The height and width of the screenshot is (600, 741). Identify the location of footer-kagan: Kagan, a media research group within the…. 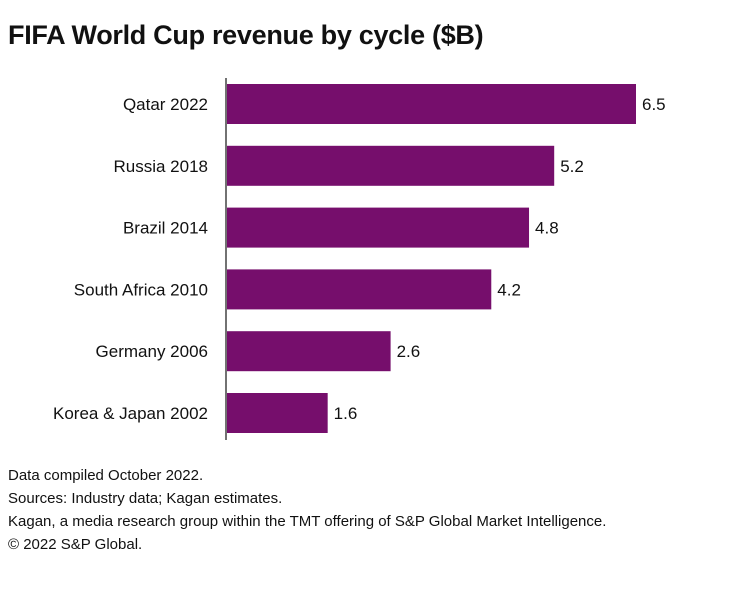
(307, 521).